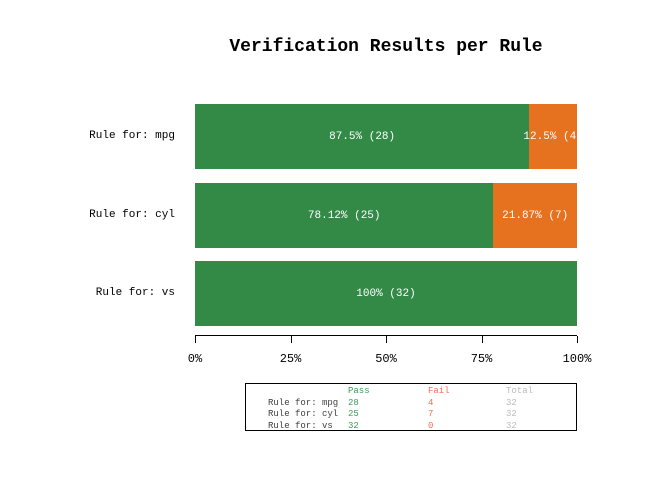 The image size is (672, 480). I want to click on legend-header-empty, so click(297, 392).